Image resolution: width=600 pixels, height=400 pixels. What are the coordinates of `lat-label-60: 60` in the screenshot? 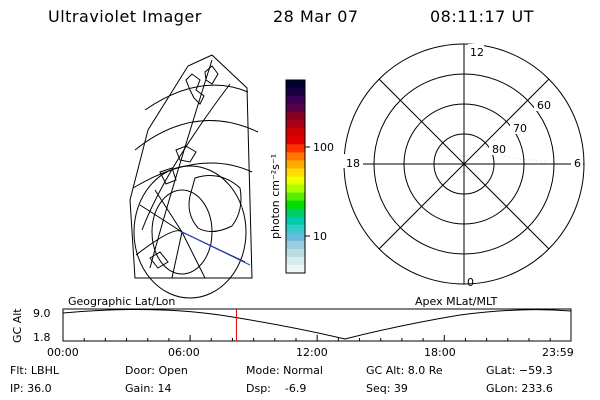 It's located at (544, 105).